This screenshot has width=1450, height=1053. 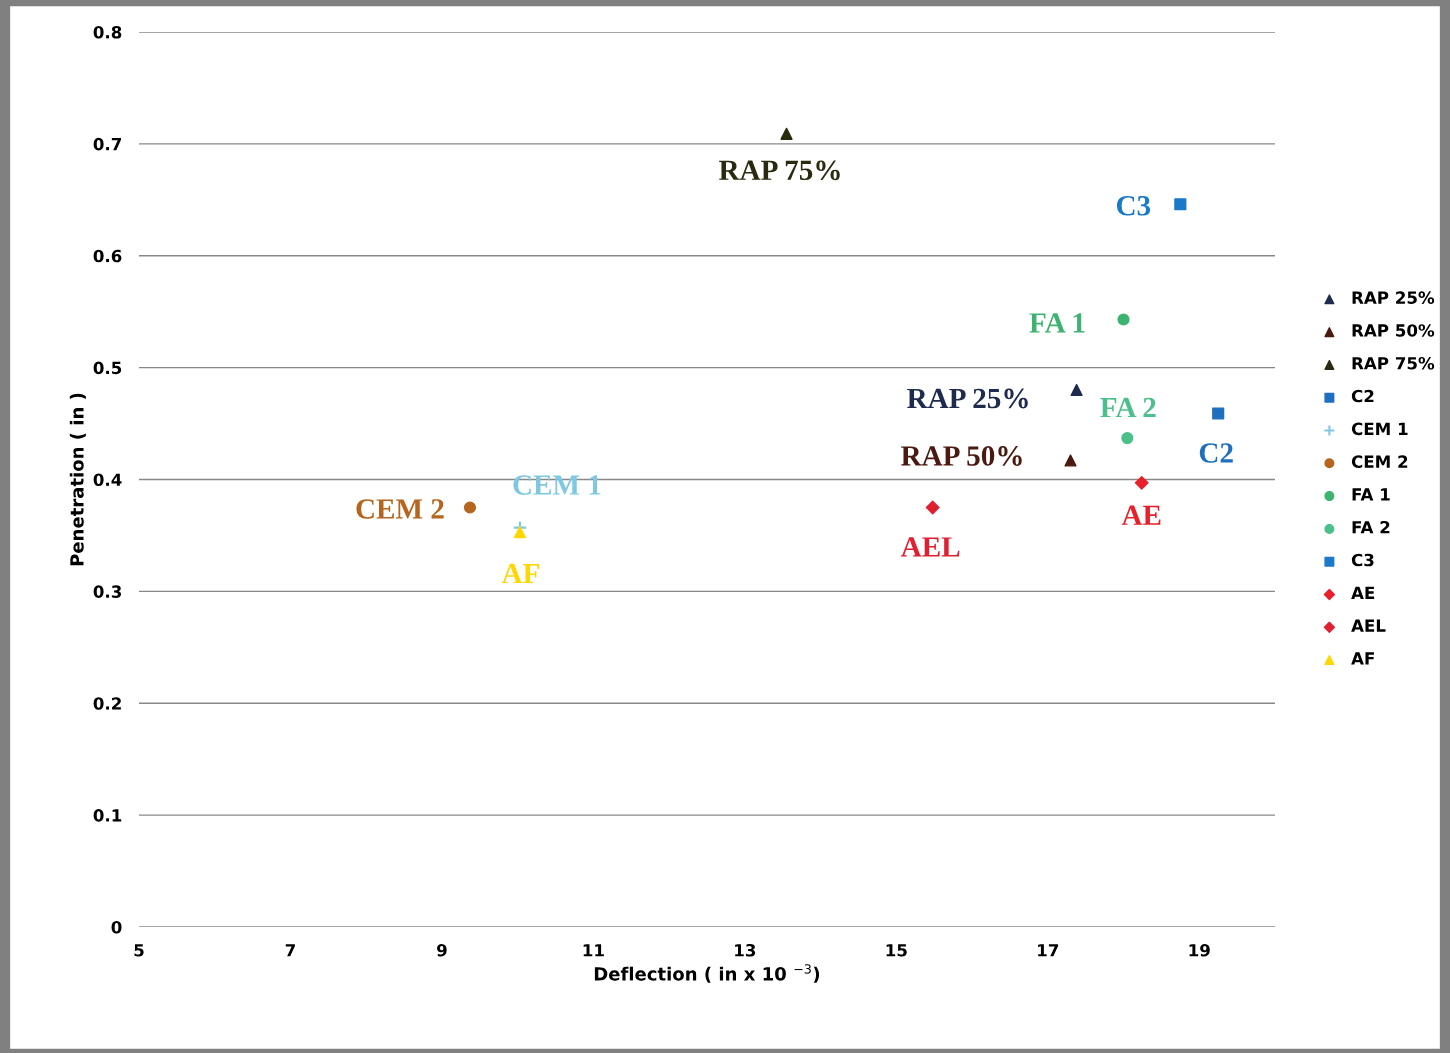 I want to click on legend-label: C3, so click(x=1362, y=560).